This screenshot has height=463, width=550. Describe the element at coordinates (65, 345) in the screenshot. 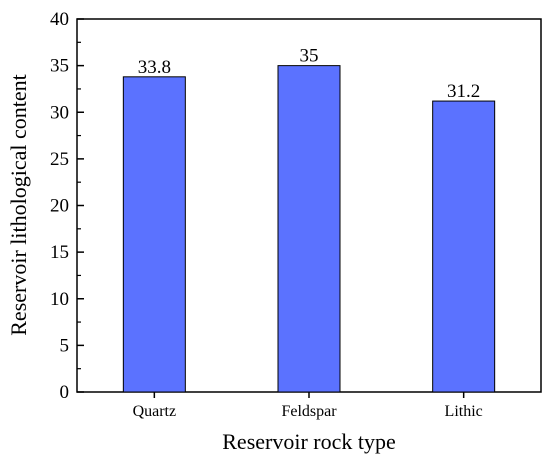

I see `y-tick-label: 5` at that location.